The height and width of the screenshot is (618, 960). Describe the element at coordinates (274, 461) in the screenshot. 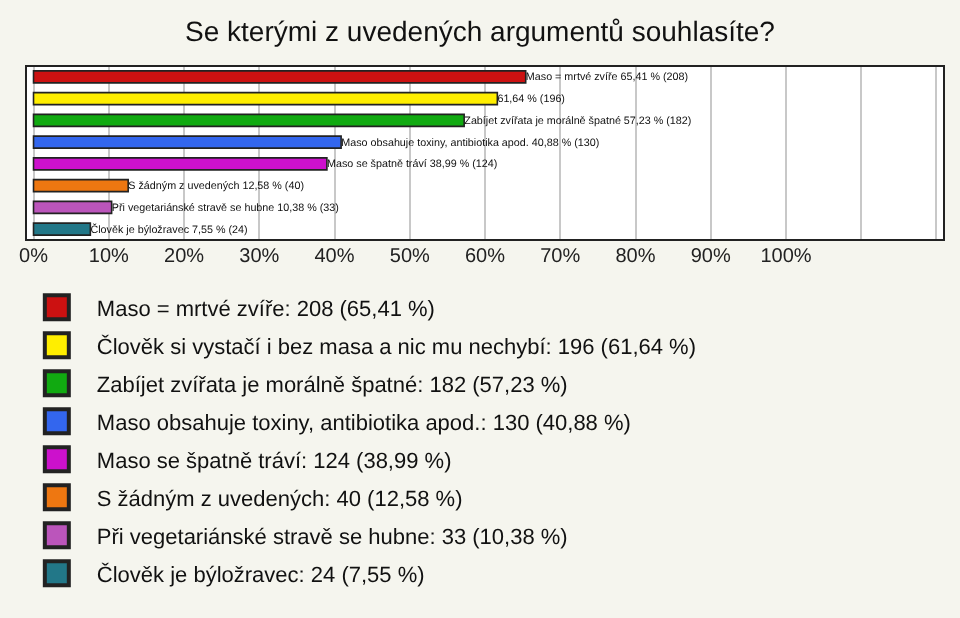

I see `legend-label: Maso se špatně tráví: 124 (38,99 %)` at that location.